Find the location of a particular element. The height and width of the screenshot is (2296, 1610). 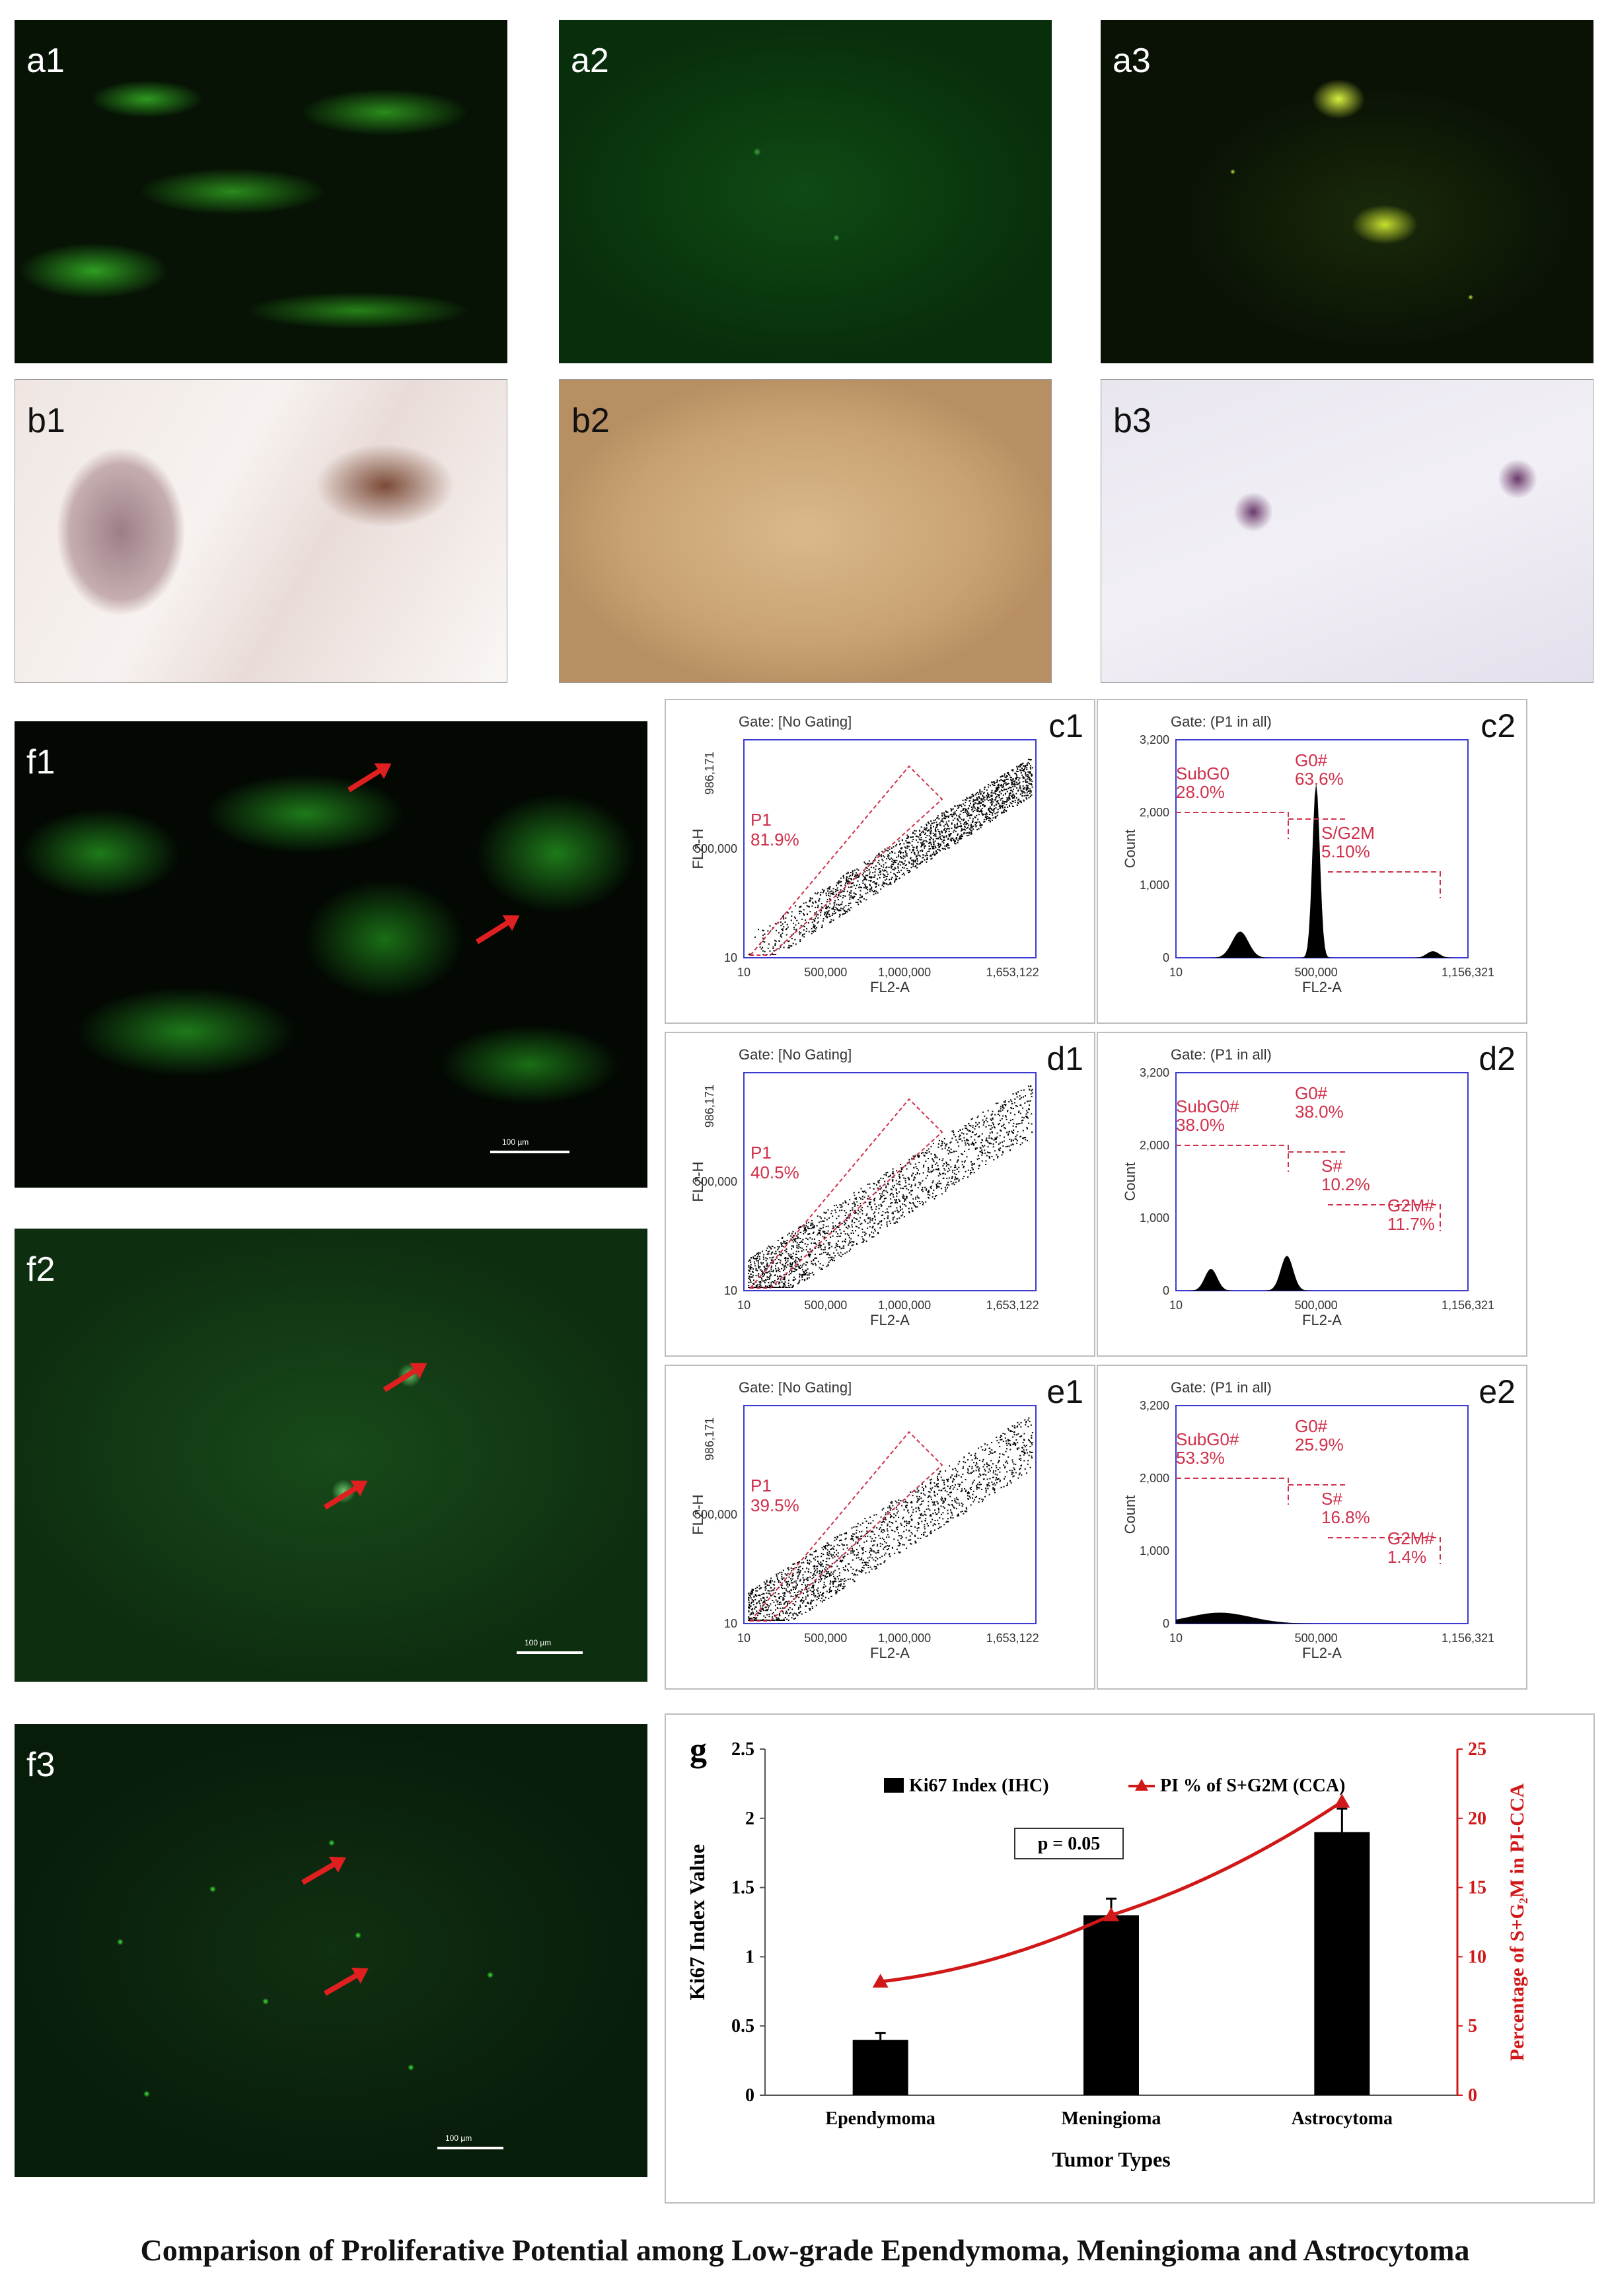

bar-astrocytoma is located at coordinates (1342, 1963).